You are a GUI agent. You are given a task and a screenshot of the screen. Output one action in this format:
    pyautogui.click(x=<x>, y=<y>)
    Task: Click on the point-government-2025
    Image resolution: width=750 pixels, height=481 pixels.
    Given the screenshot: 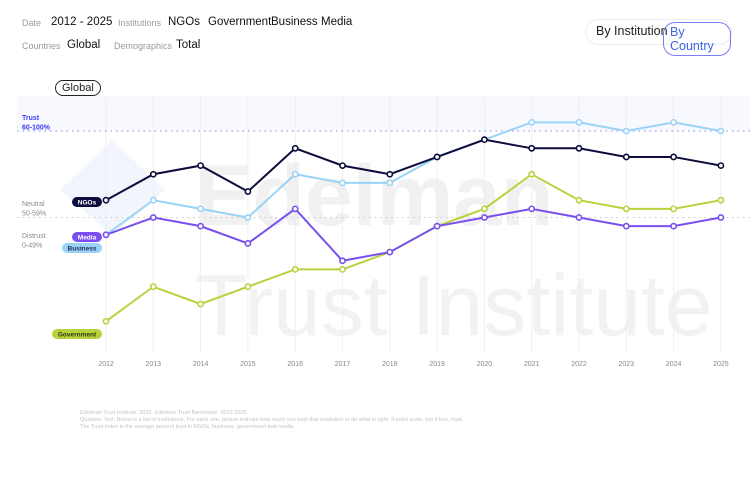 What is the action you would take?
    pyautogui.click(x=721, y=200)
    